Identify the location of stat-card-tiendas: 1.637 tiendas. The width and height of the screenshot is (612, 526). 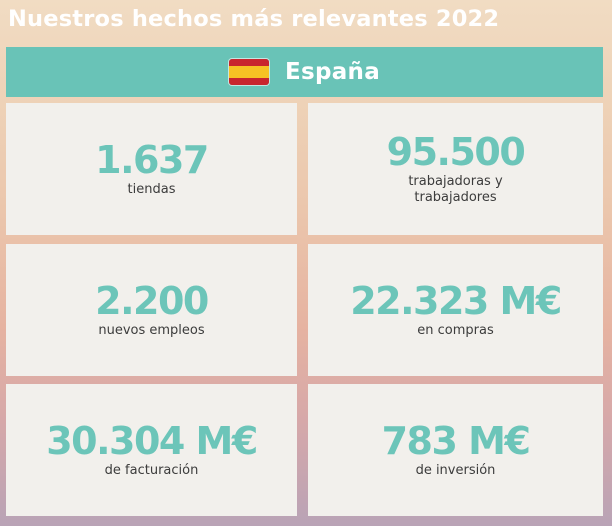
(151, 169).